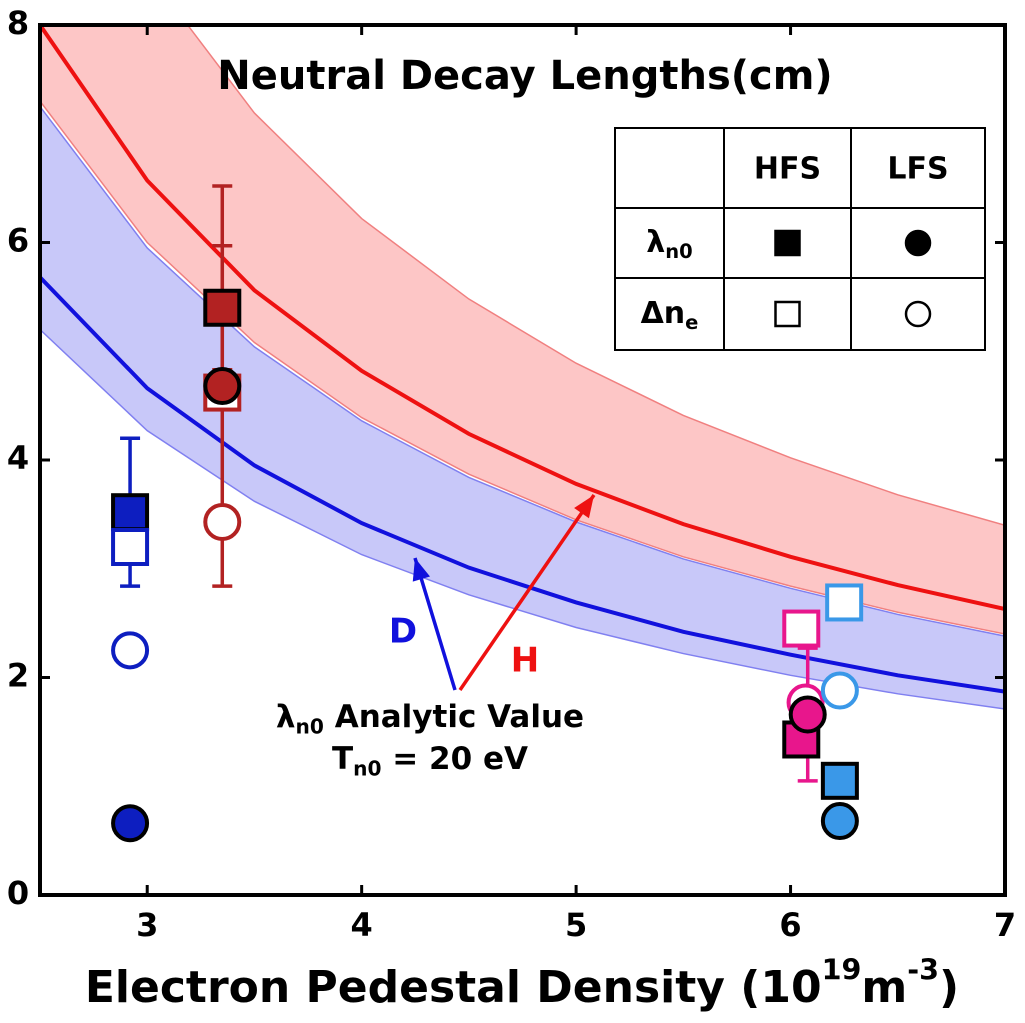 The width and height of the screenshot is (1025, 1023). What do you see at coordinates (576, 925) in the screenshot?
I see `x-tick-label: 5` at bounding box center [576, 925].